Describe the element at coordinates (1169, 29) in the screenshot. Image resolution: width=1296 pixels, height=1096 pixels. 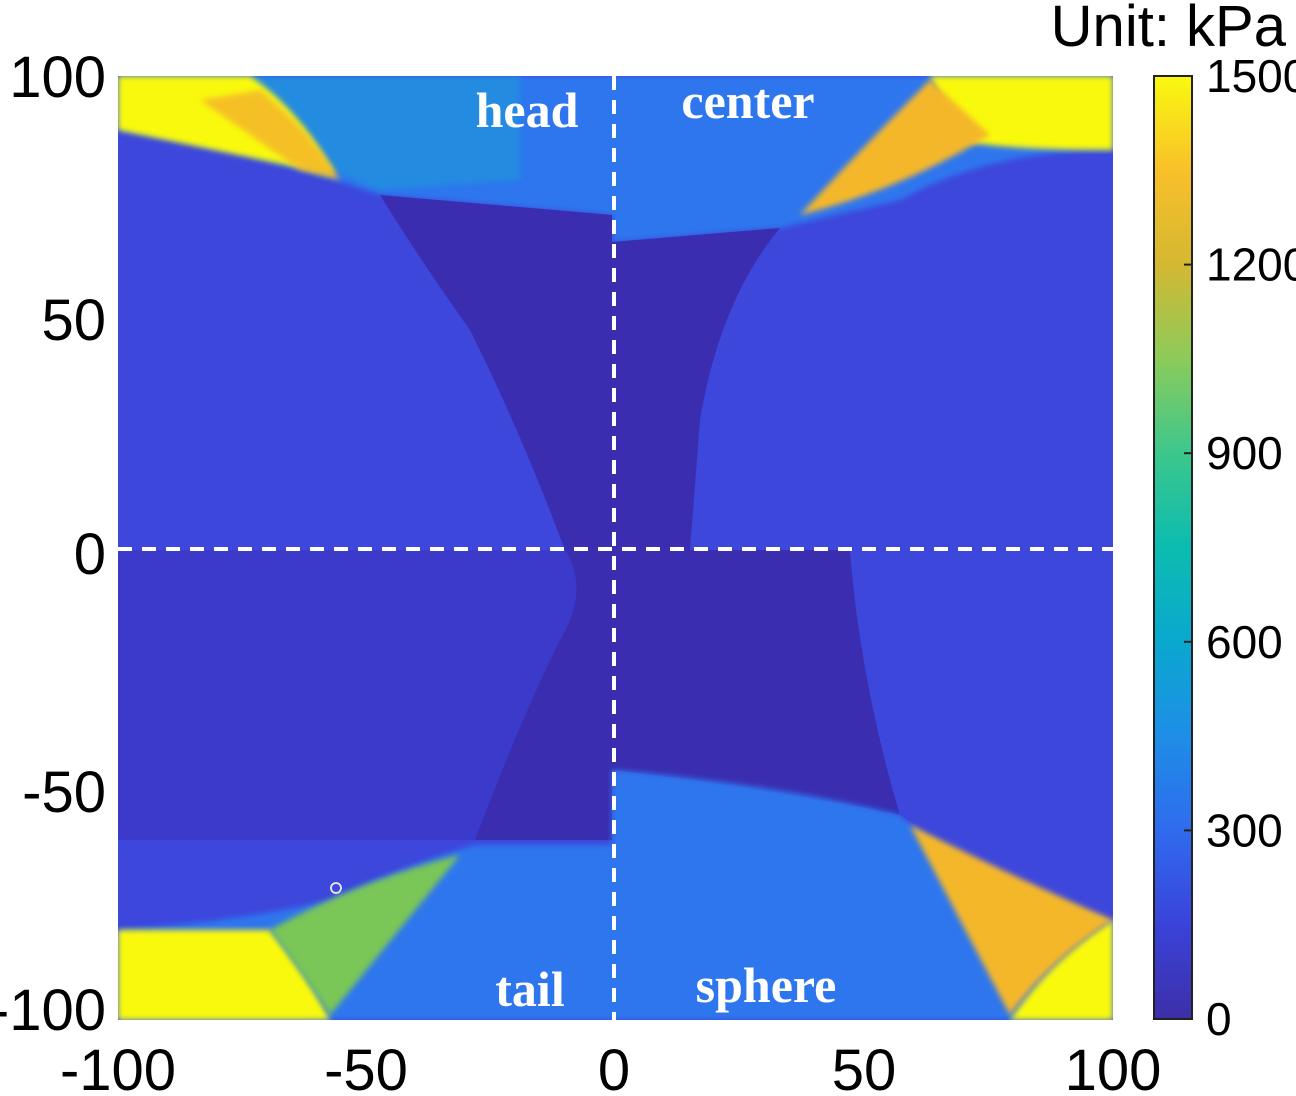
I see `colorbar-unit-label: Unit: kPa` at that location.